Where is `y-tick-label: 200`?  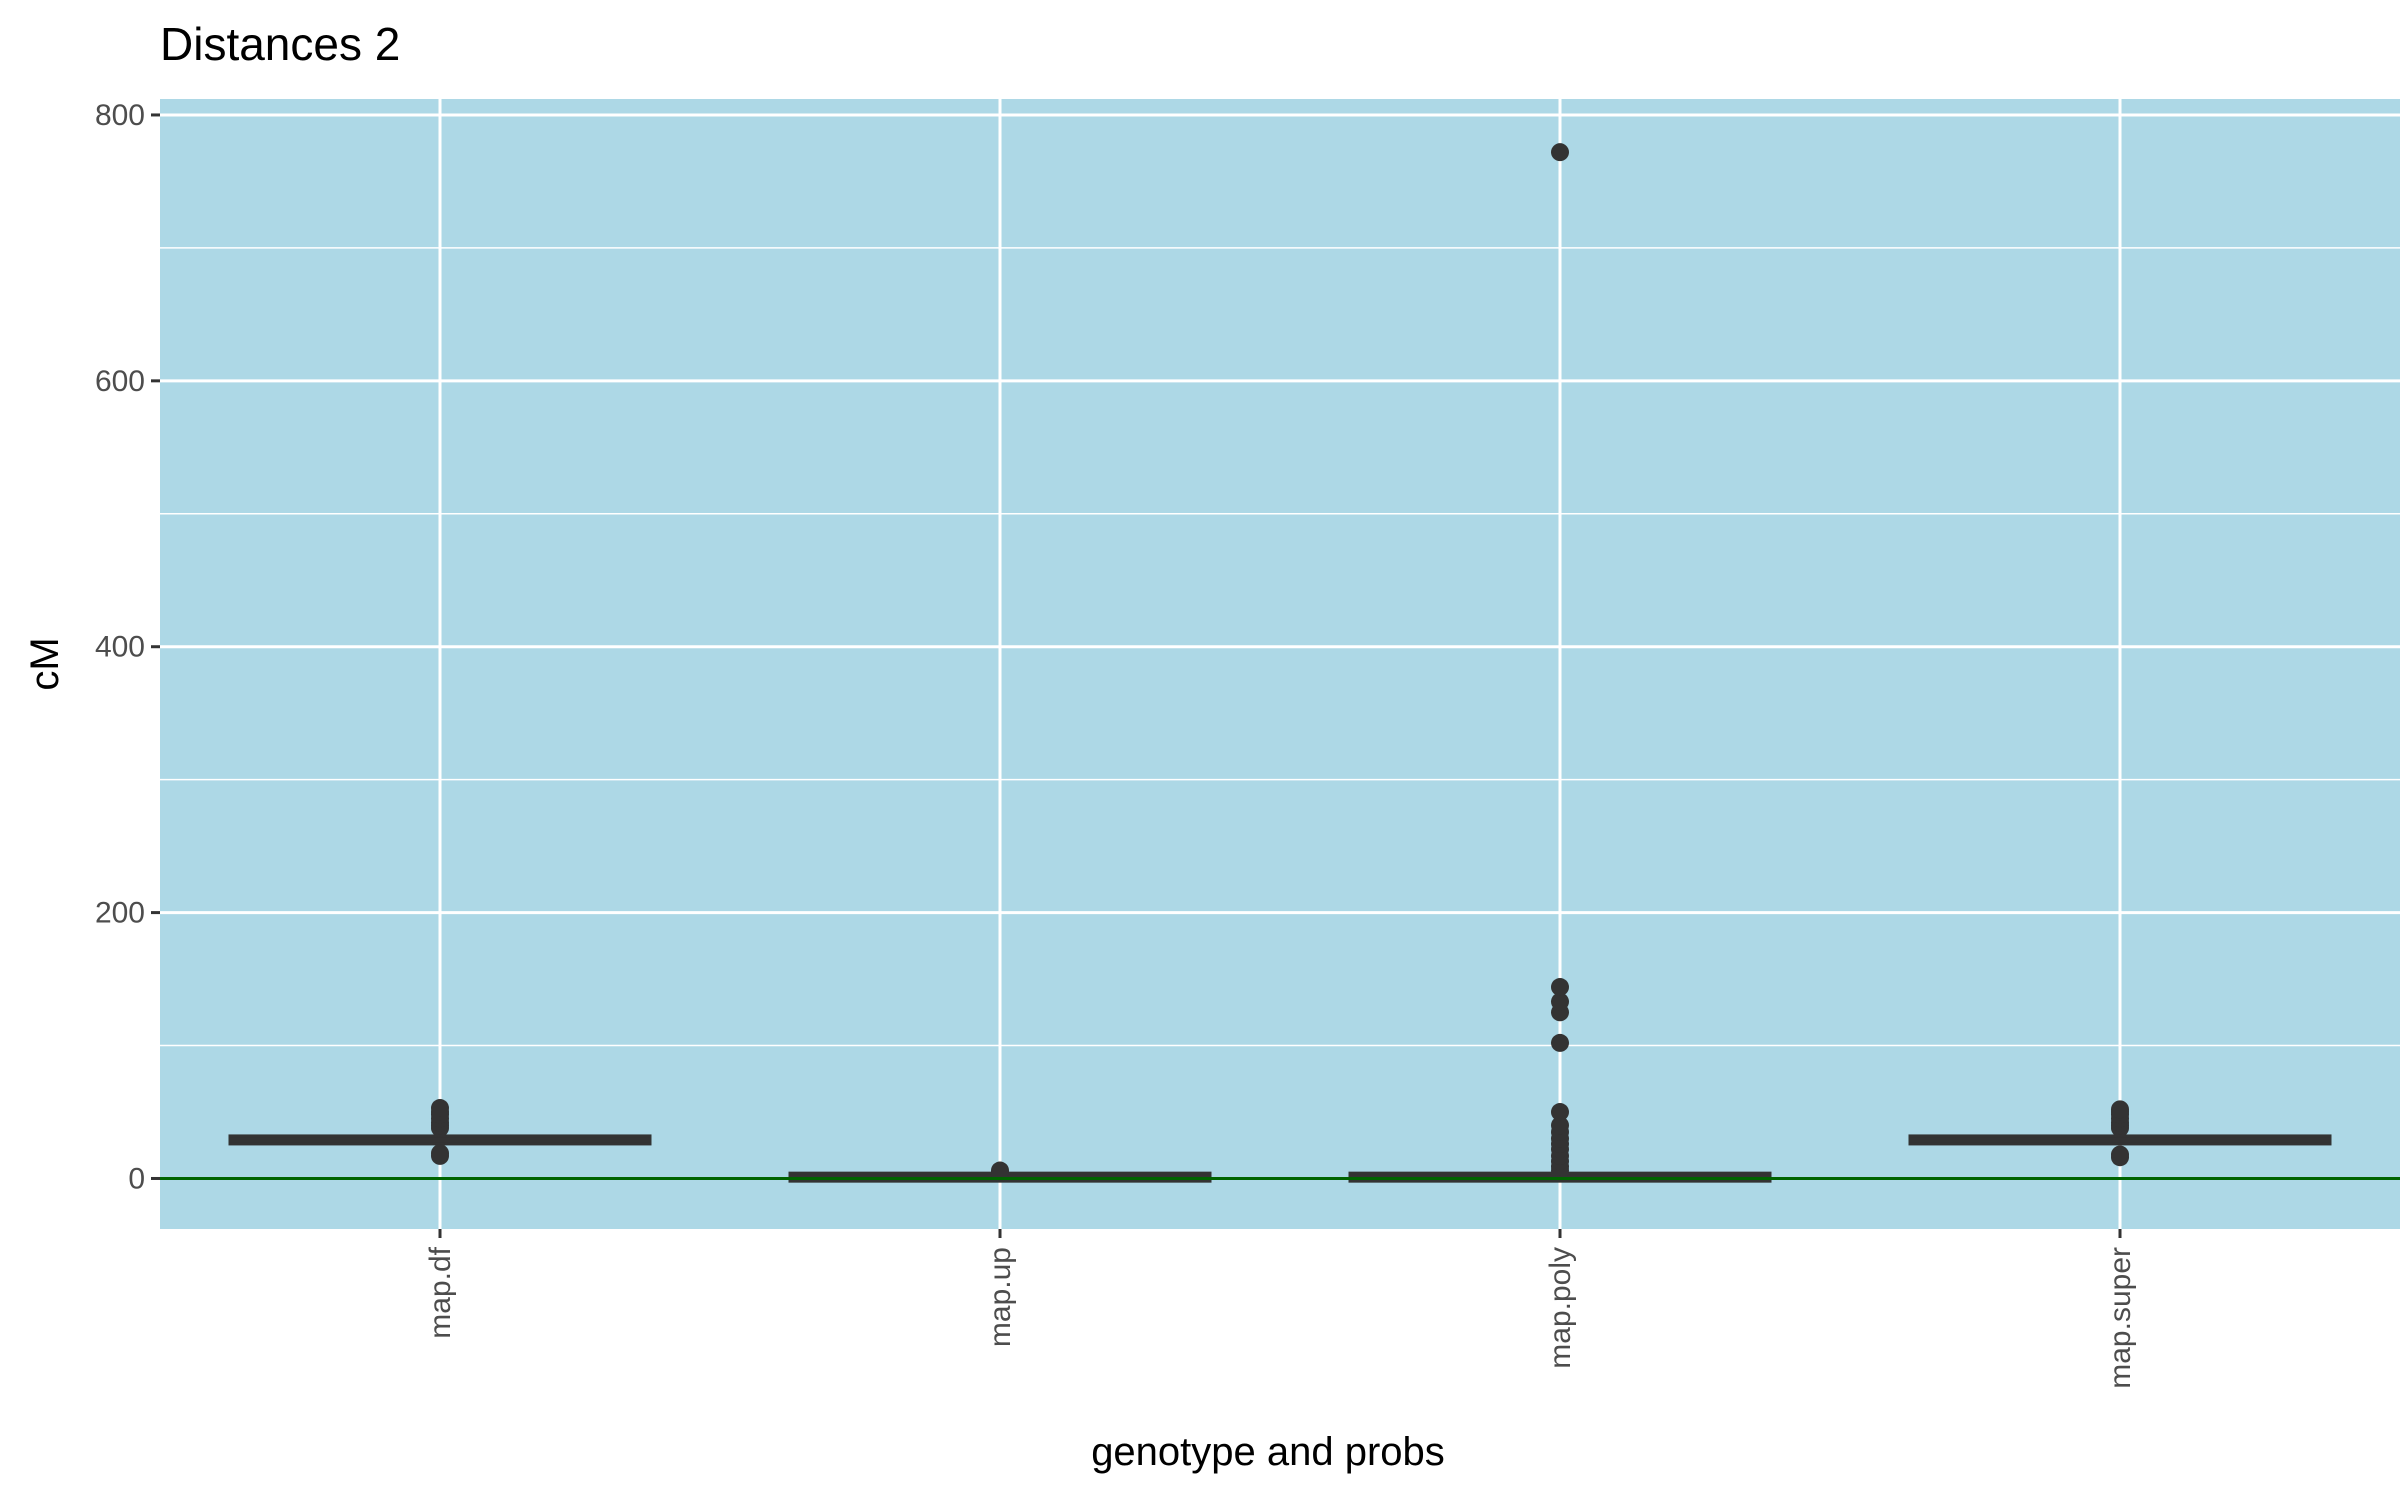 y-tick-label: 200 is located at coordinates (120, 913).